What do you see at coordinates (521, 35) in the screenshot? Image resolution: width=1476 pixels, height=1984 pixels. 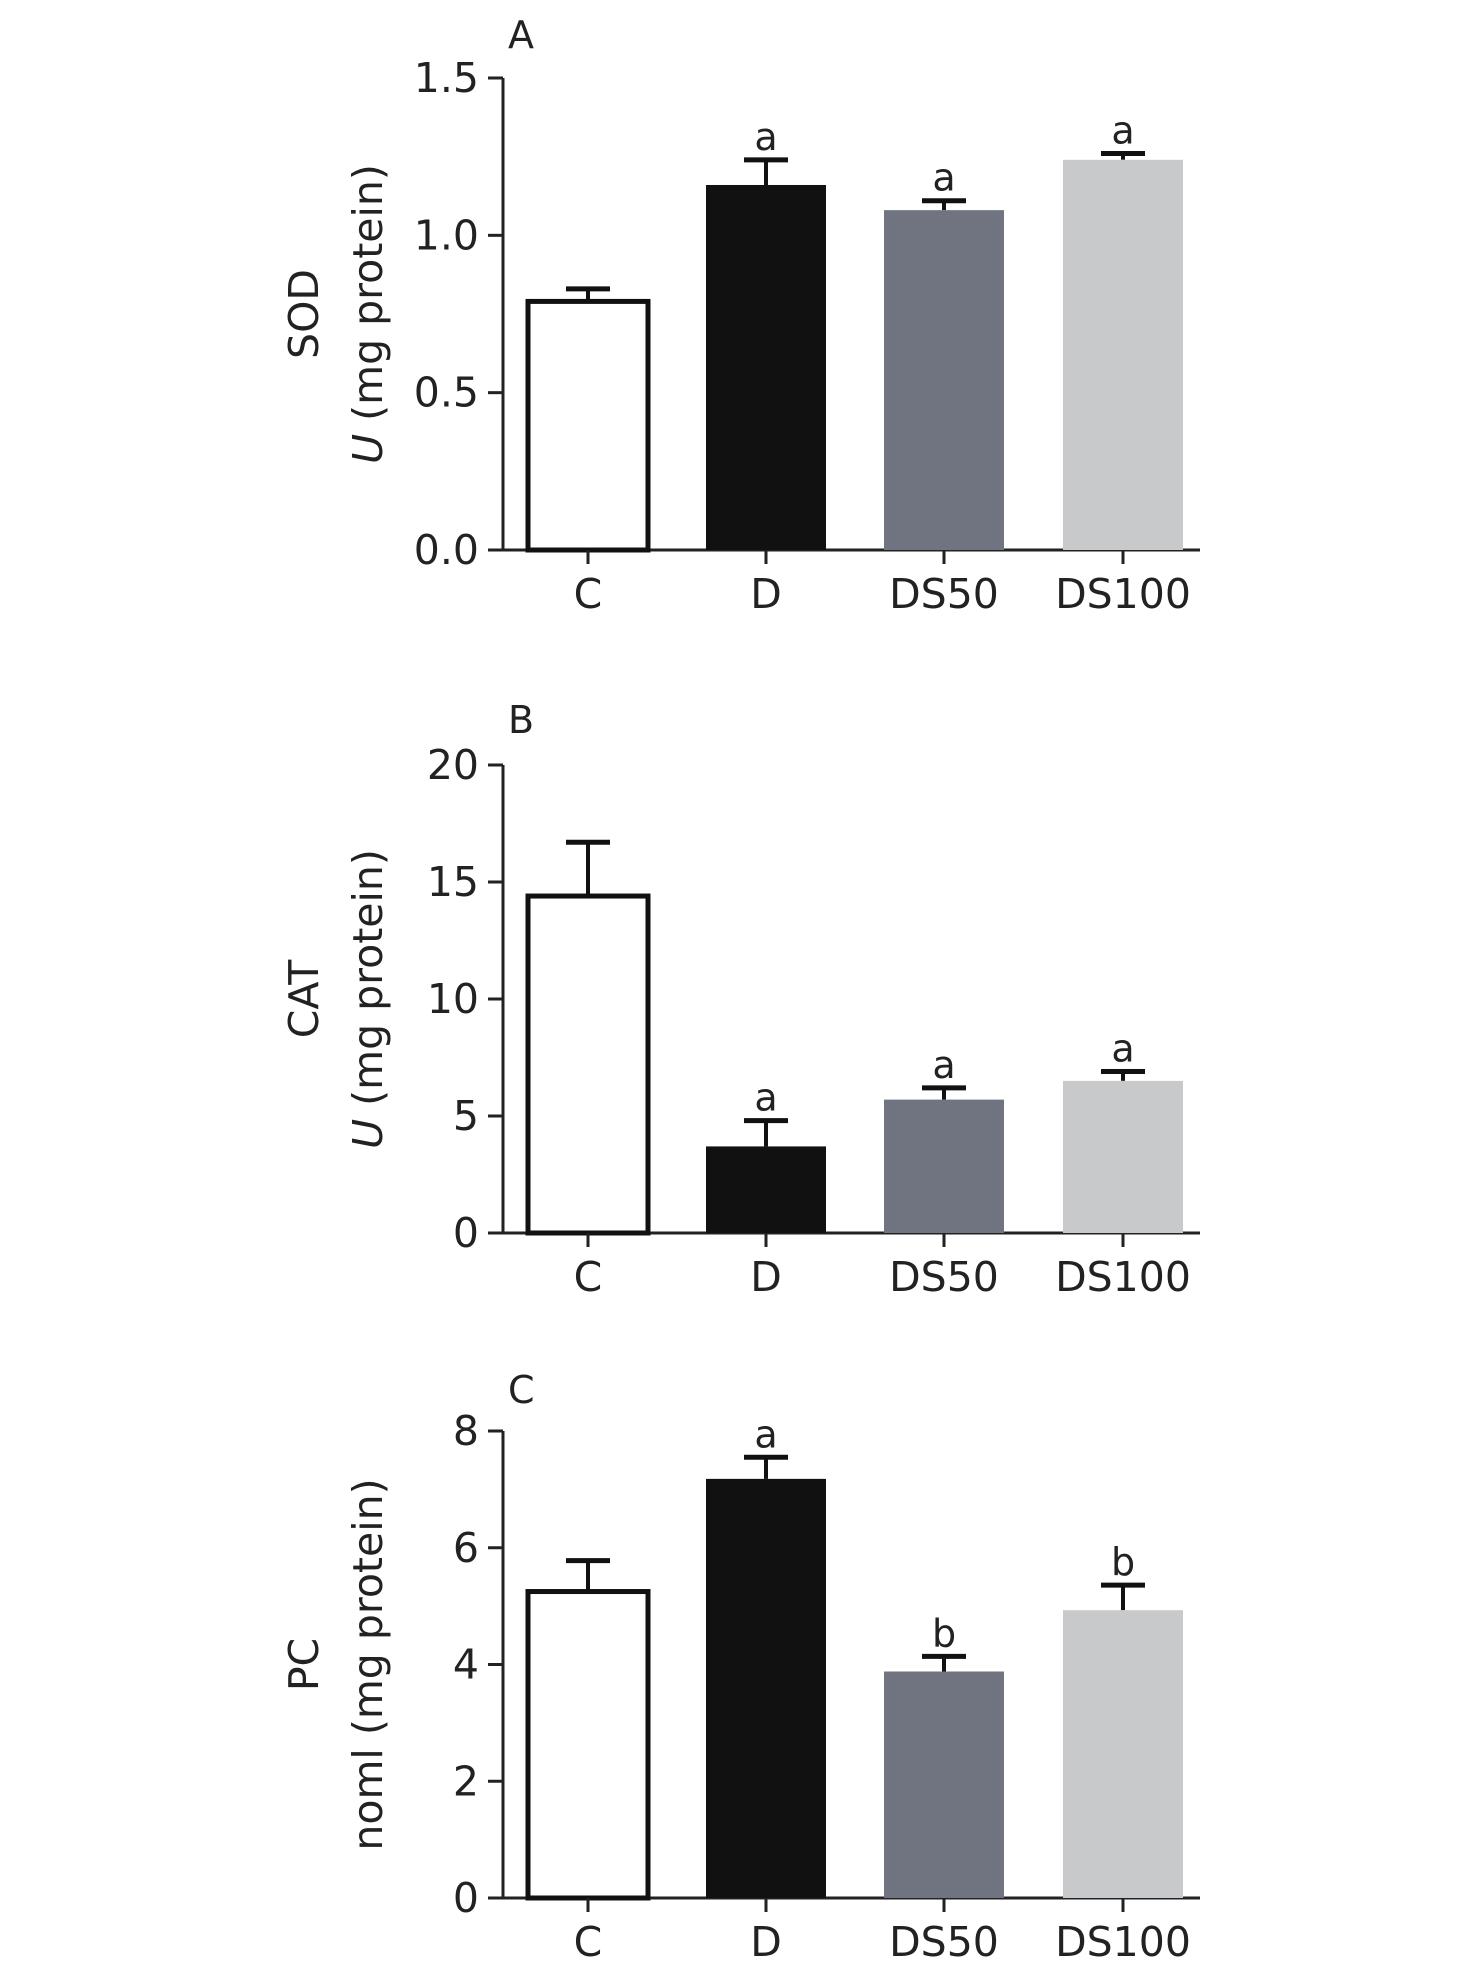 I see `panel-letter: A` at bounding box center [521, 35].